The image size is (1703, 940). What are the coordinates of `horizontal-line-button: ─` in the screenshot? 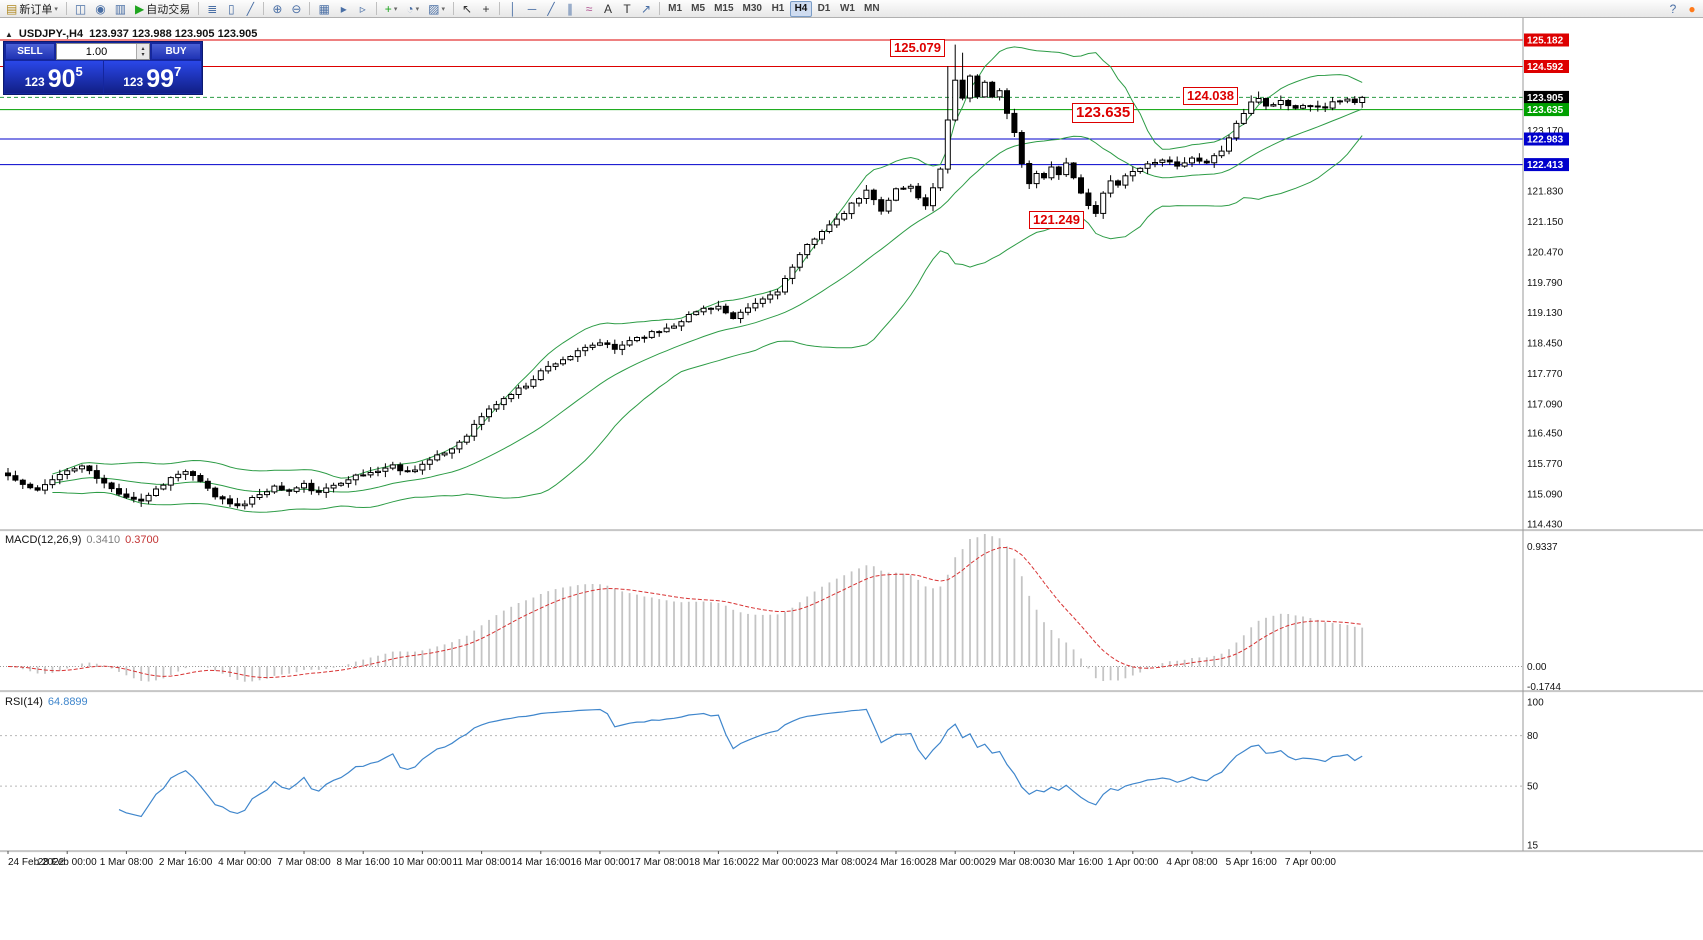 It's located at (532, 9).